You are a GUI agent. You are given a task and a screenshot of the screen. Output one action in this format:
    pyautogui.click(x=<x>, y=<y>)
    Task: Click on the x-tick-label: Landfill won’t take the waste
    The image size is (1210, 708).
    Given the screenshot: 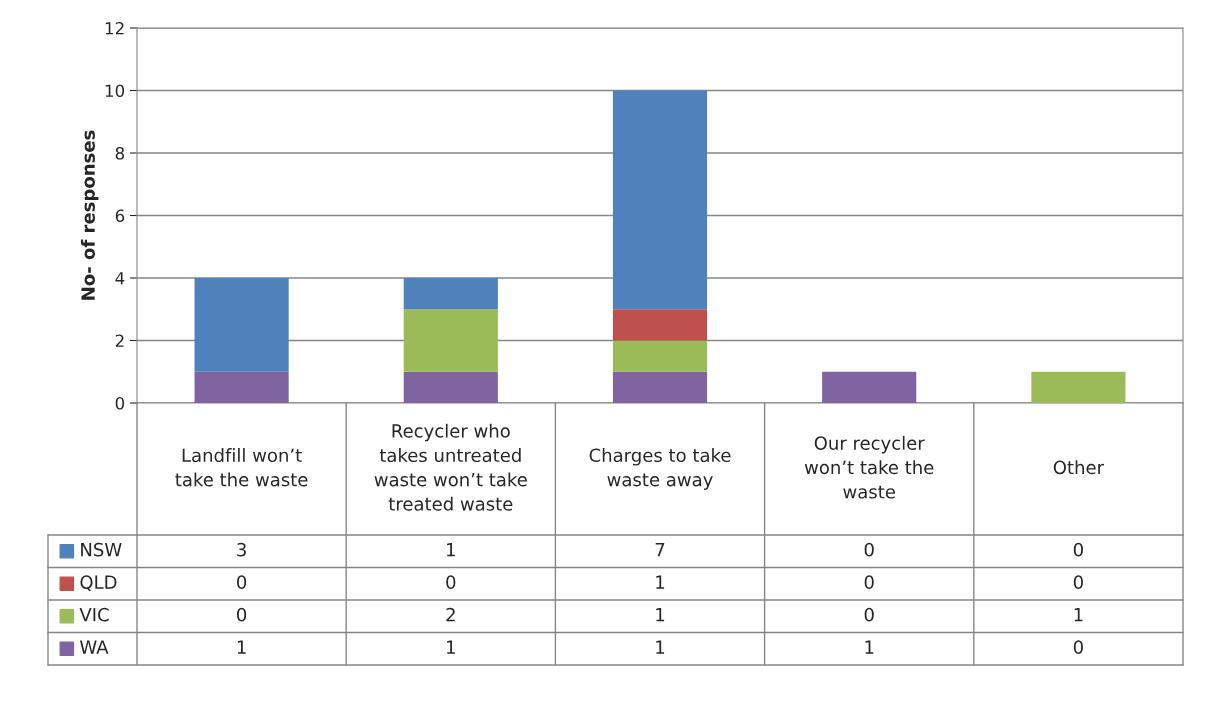 What is the action you would take?
    pyautogui.click(x=241, y=467)
    